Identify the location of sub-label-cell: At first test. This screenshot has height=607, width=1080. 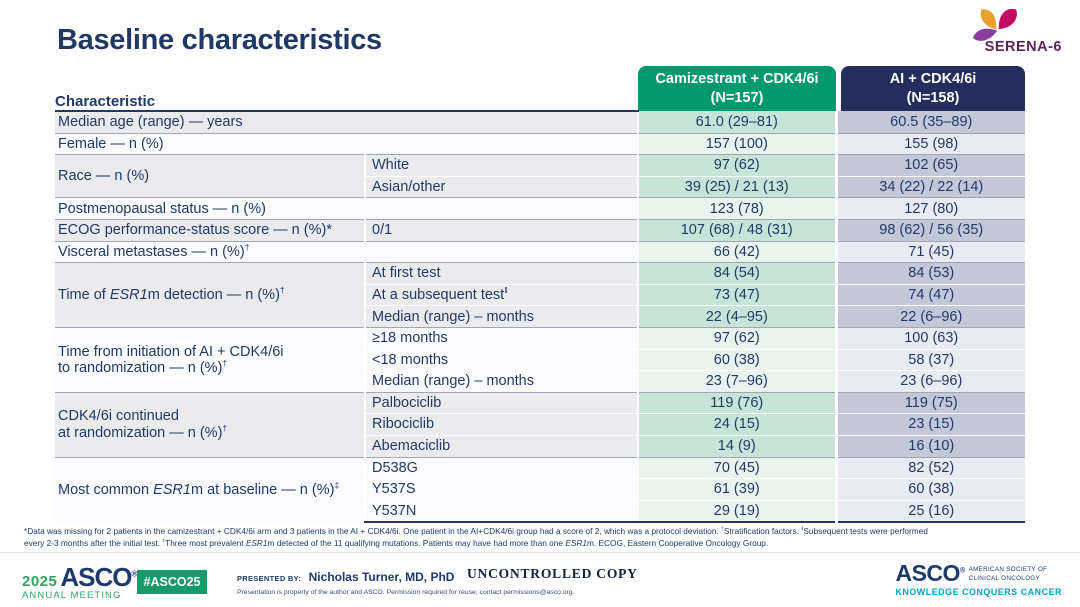
(501, 273).